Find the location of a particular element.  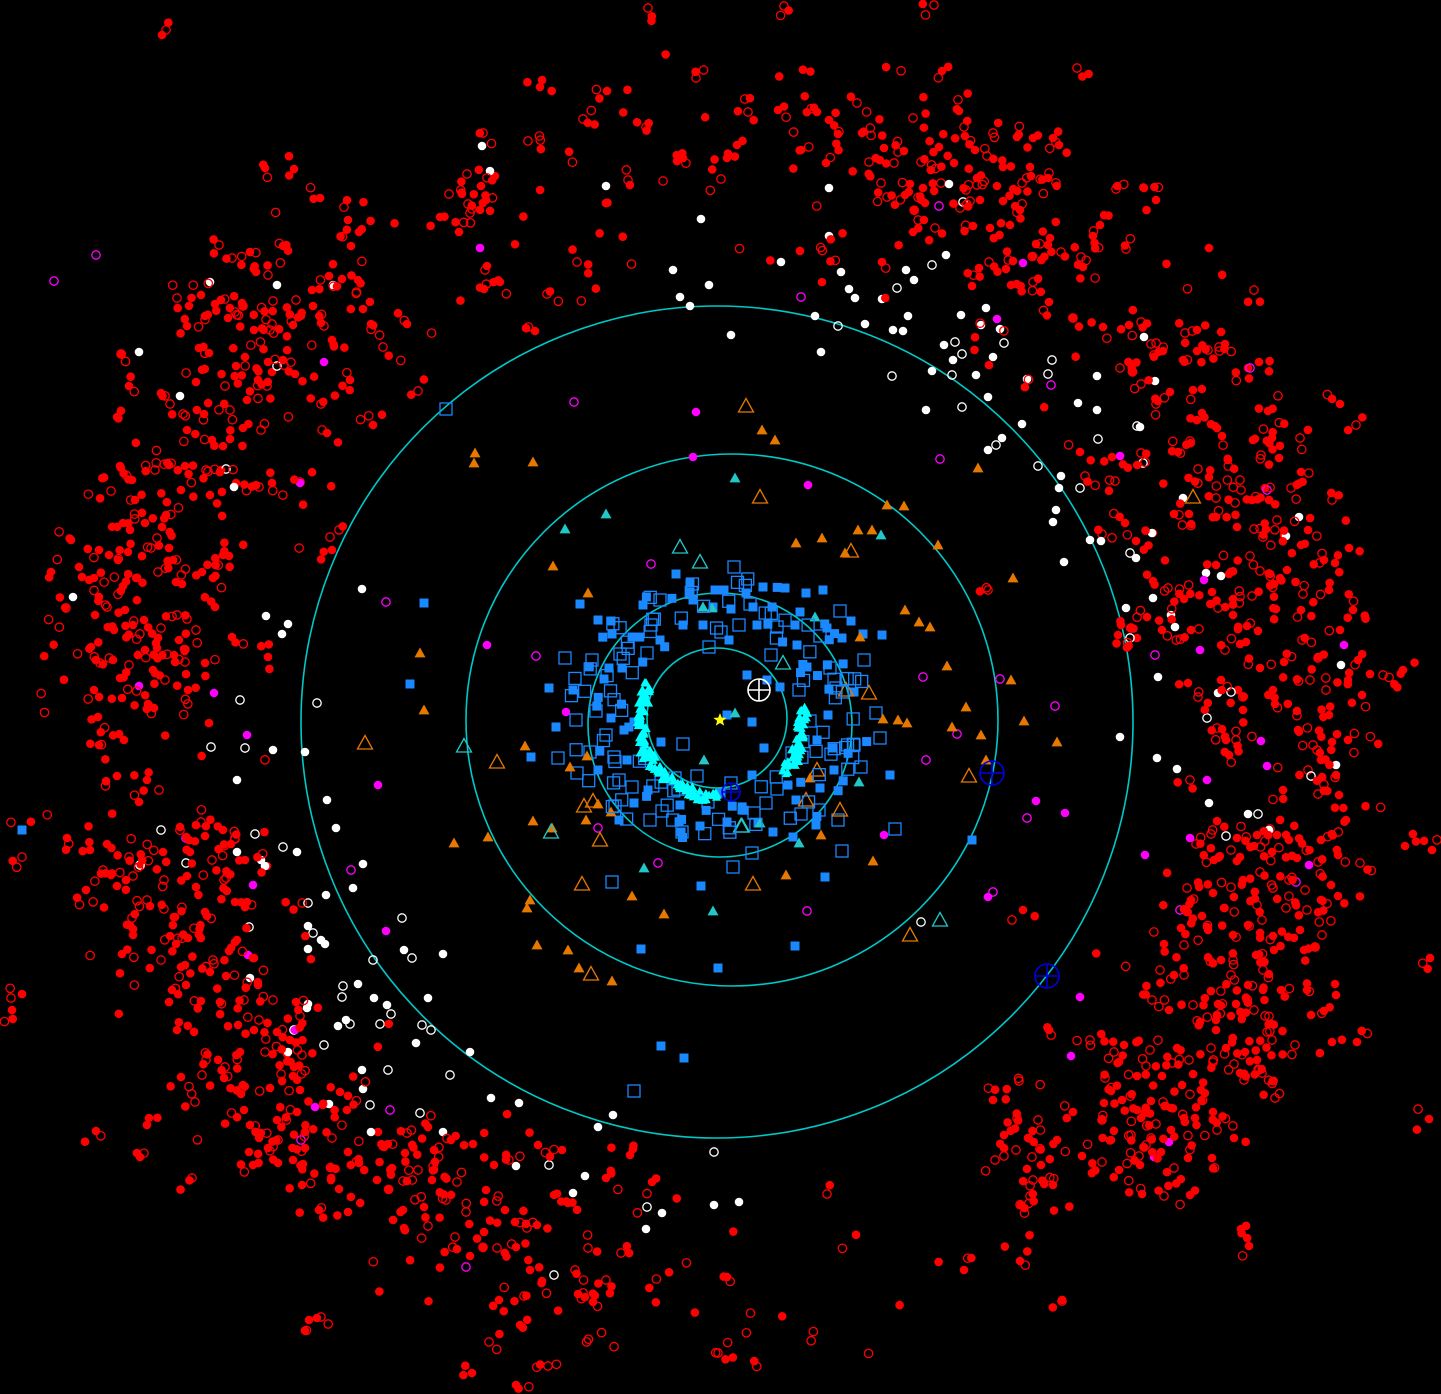

third-ring is located at coordinates (732, 720).